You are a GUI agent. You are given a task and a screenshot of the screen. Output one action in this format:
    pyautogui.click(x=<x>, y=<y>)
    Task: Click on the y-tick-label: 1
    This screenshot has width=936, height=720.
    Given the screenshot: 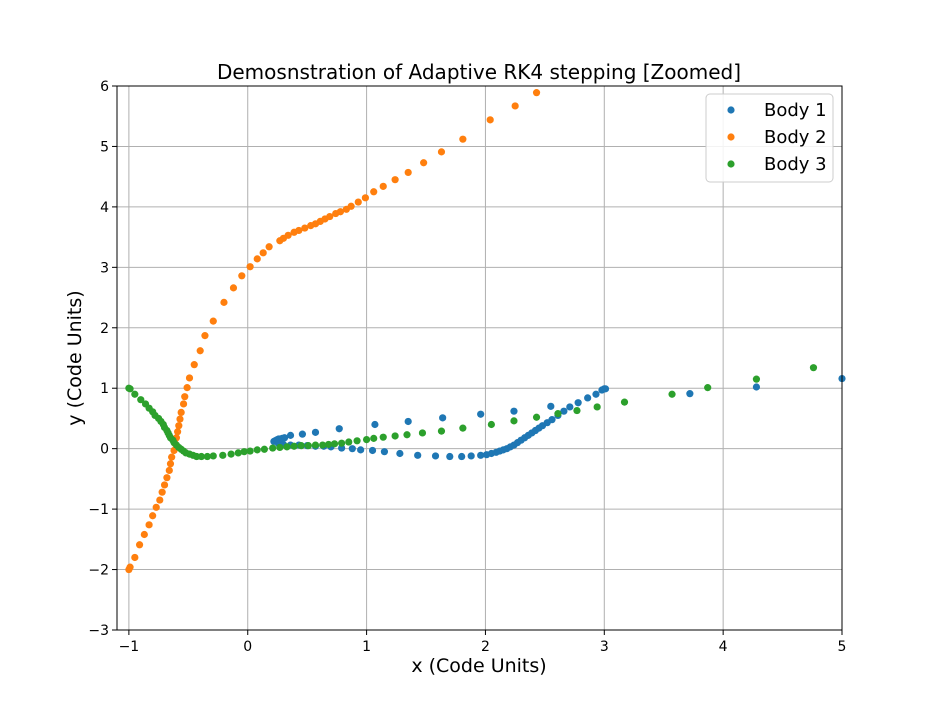 What is the action you would take?
    pyautogui.click(x=104, y=389)
    